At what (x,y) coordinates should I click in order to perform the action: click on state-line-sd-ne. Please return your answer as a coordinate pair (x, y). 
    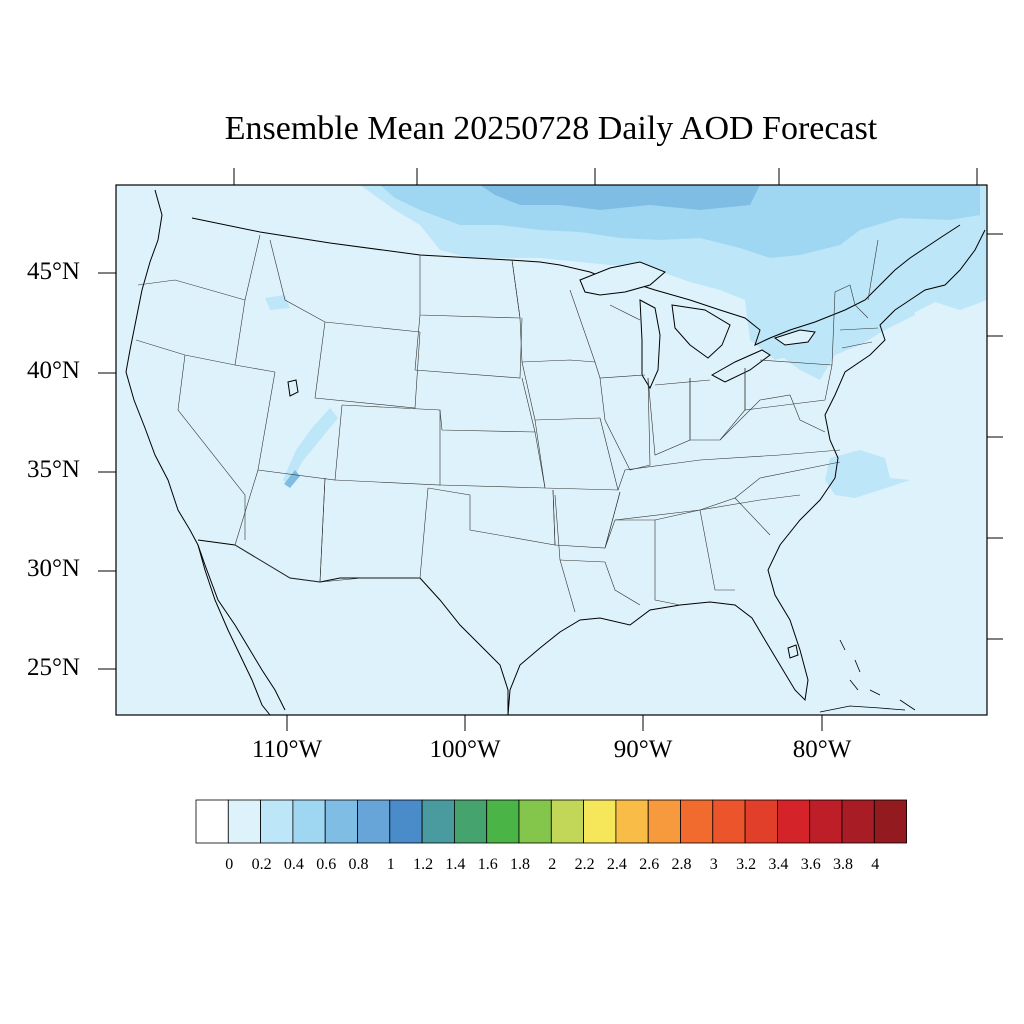
    Looking at the image, I should click on (468, 346).